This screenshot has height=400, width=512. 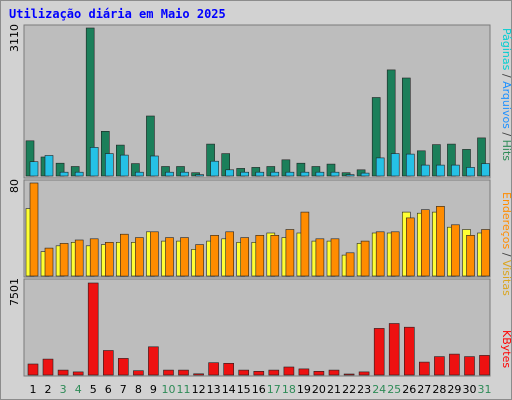 What do you see at coordinates (14, 292) in the screenshot?
I see `bottom-scale-label: 7501` at bounding box center [14, 292].